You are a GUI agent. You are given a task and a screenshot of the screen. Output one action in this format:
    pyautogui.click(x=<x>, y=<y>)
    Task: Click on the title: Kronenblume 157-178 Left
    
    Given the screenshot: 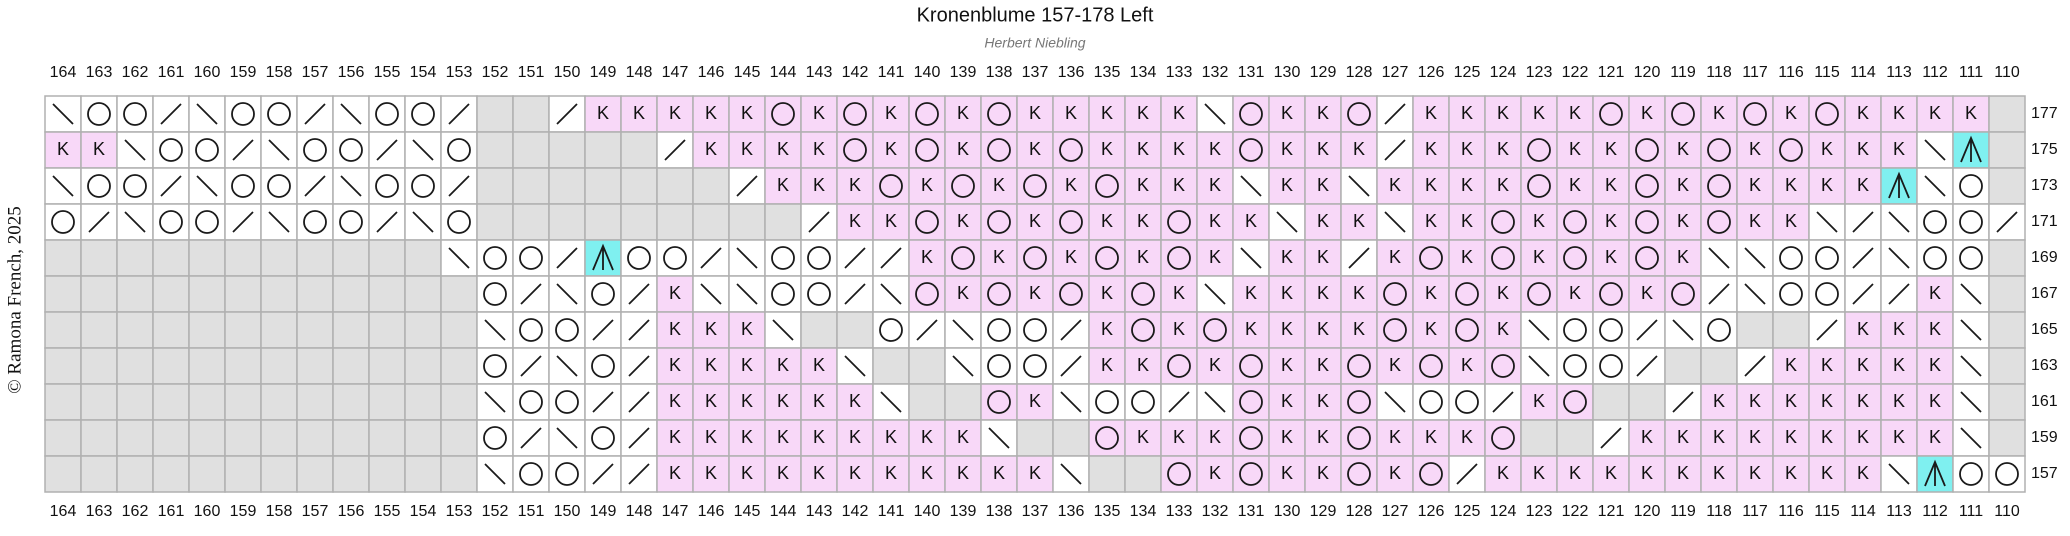 What is the action you would take?
    pyautogui.click(x=1035, y=15)
    